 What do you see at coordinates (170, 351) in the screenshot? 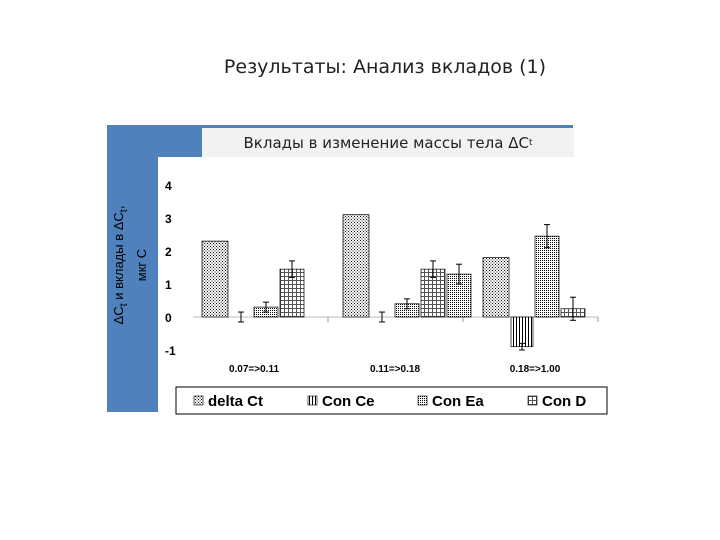
I see `y-tick-label: -1` at bounding box center [170, 351].